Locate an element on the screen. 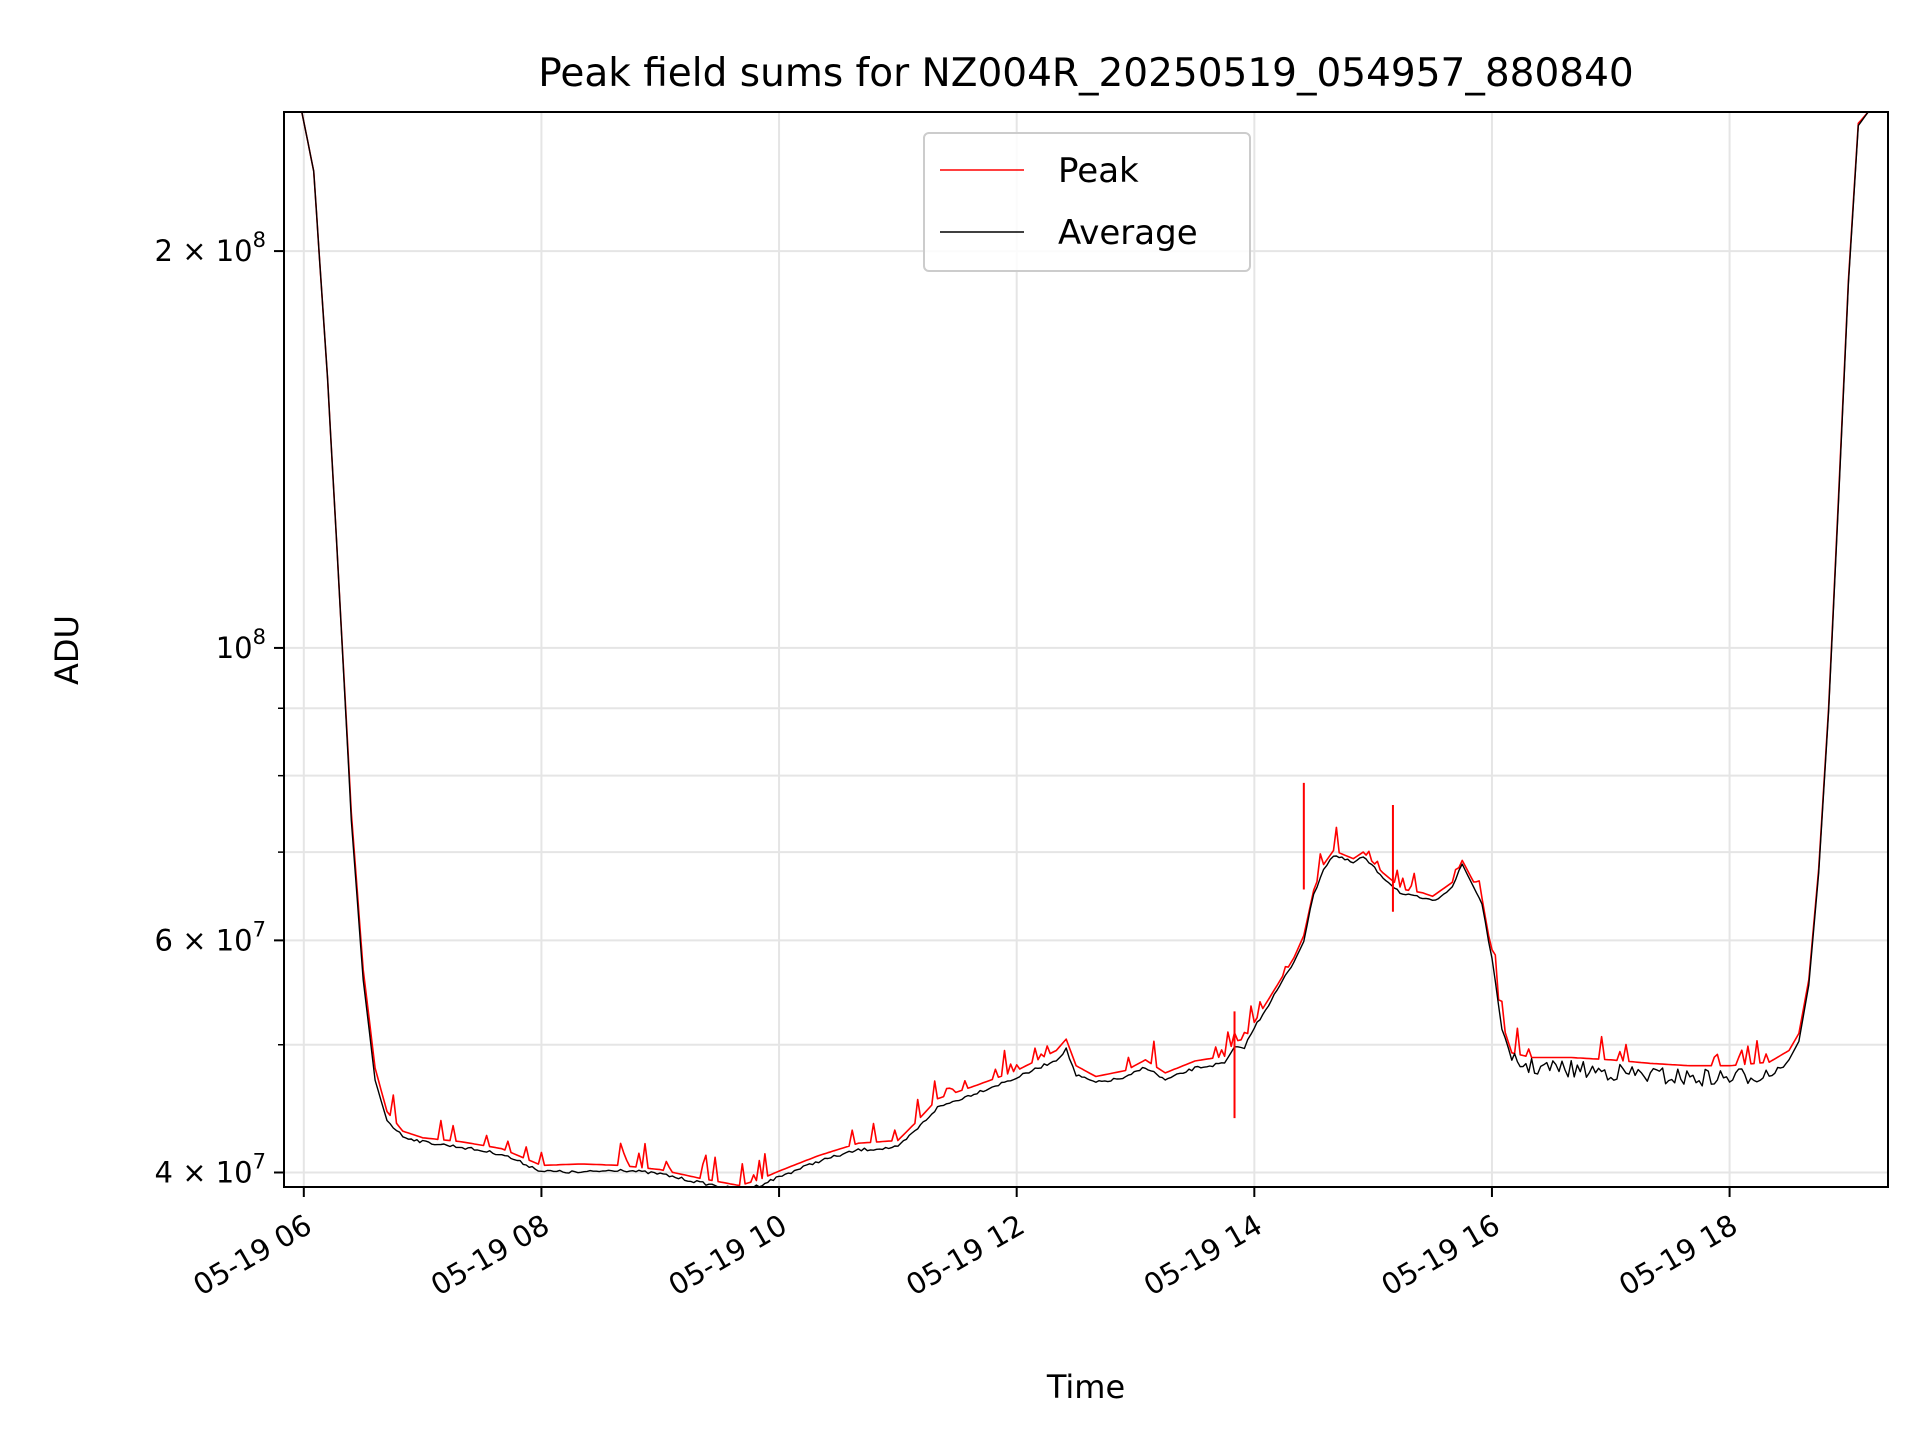 The image size is (1920, 1440). y-tick-label: 6 × 107 is located at coordinates (210, 937).